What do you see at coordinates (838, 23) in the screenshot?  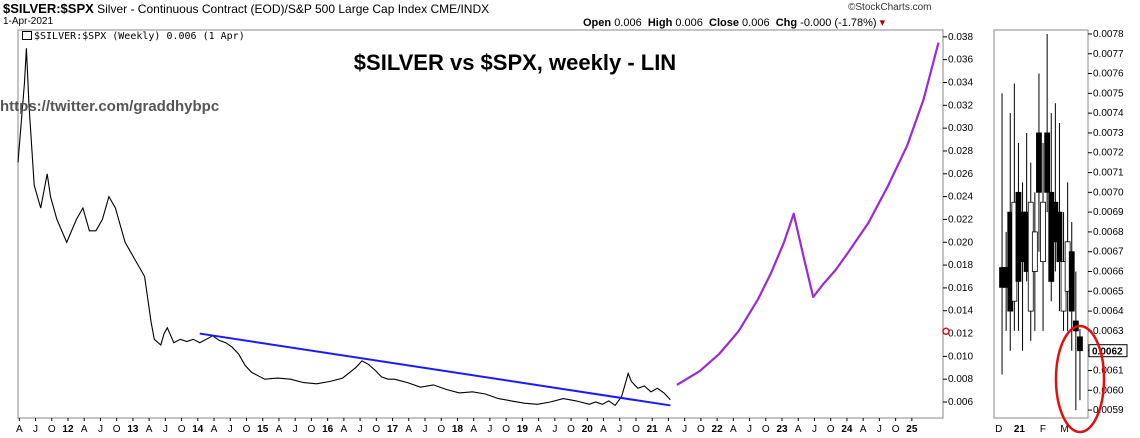 I see `chg-value: -0.000 (-1.78%)` at bounding box center [838, 23].